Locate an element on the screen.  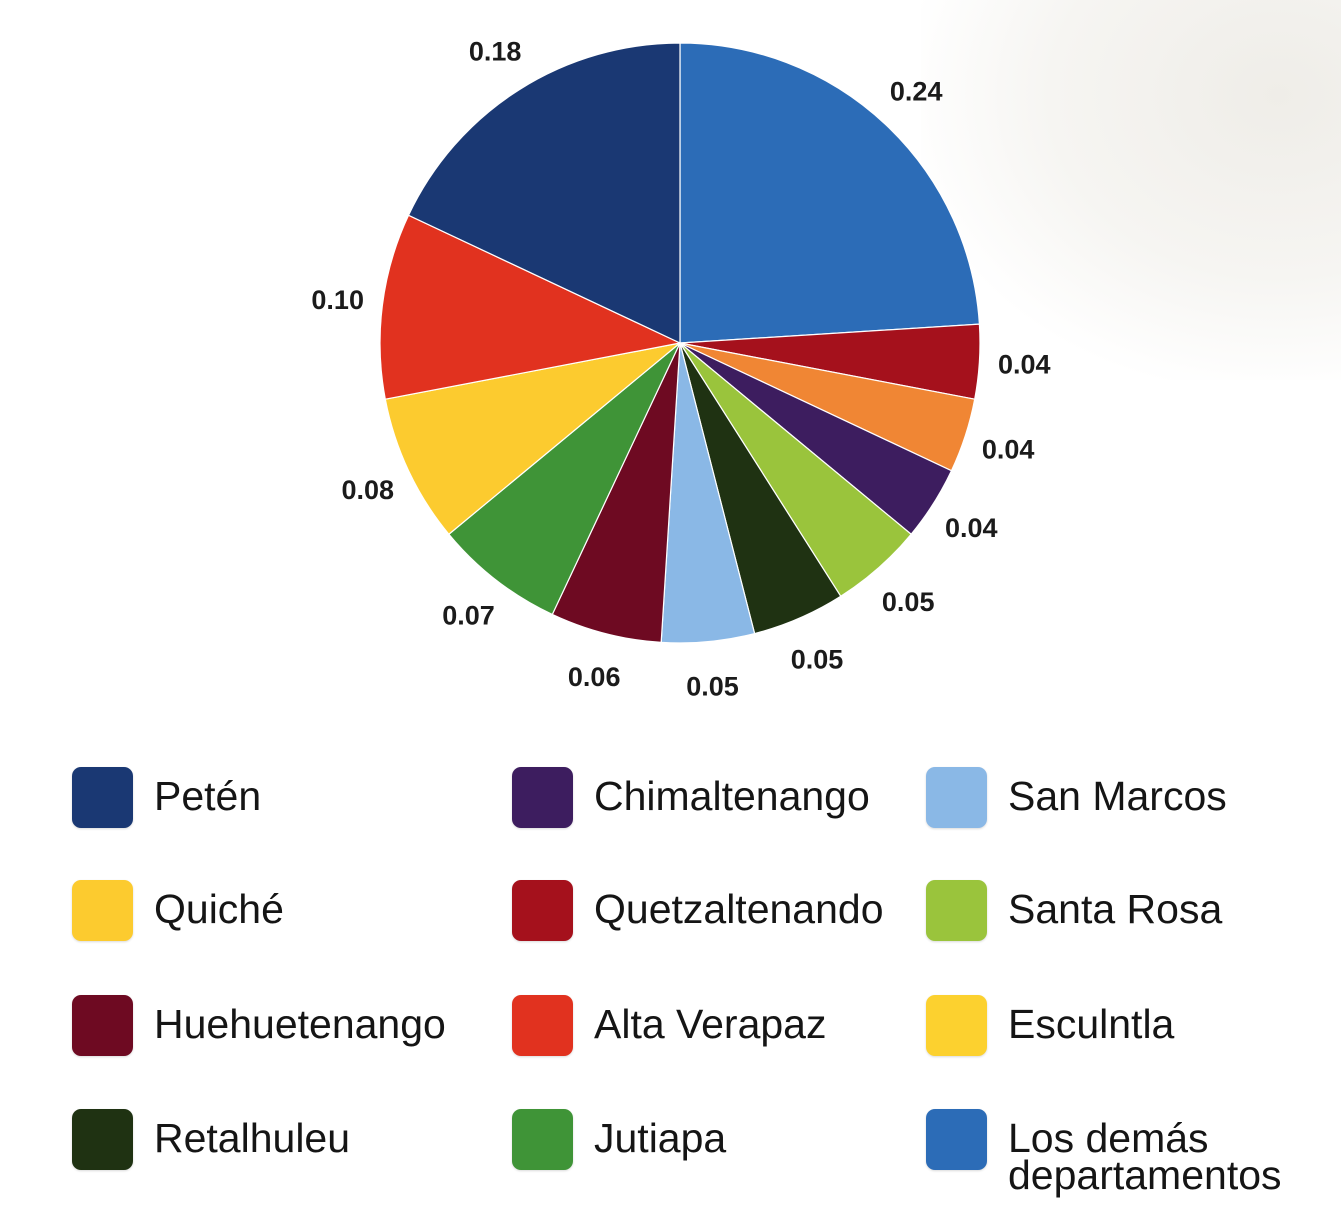
legend-label: Quiché is located at coordinates (219, 909).